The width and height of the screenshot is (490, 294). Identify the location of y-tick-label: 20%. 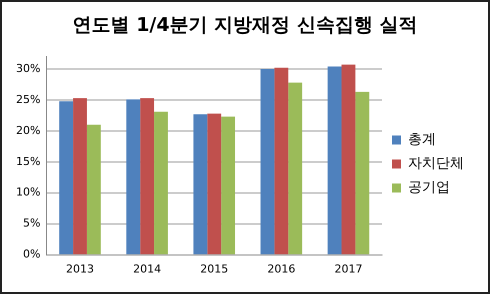
(28, 130).